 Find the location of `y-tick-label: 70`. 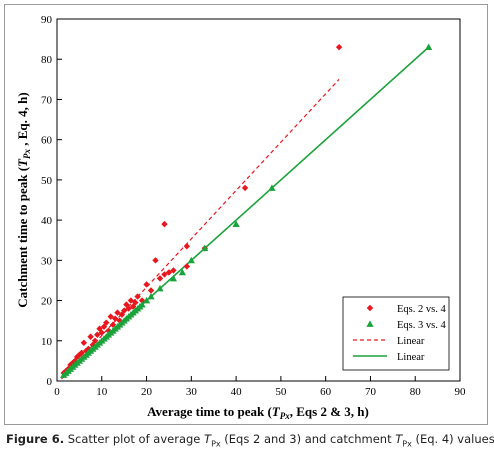

y-tick-label: 70 is located at coordinates (47, 100).